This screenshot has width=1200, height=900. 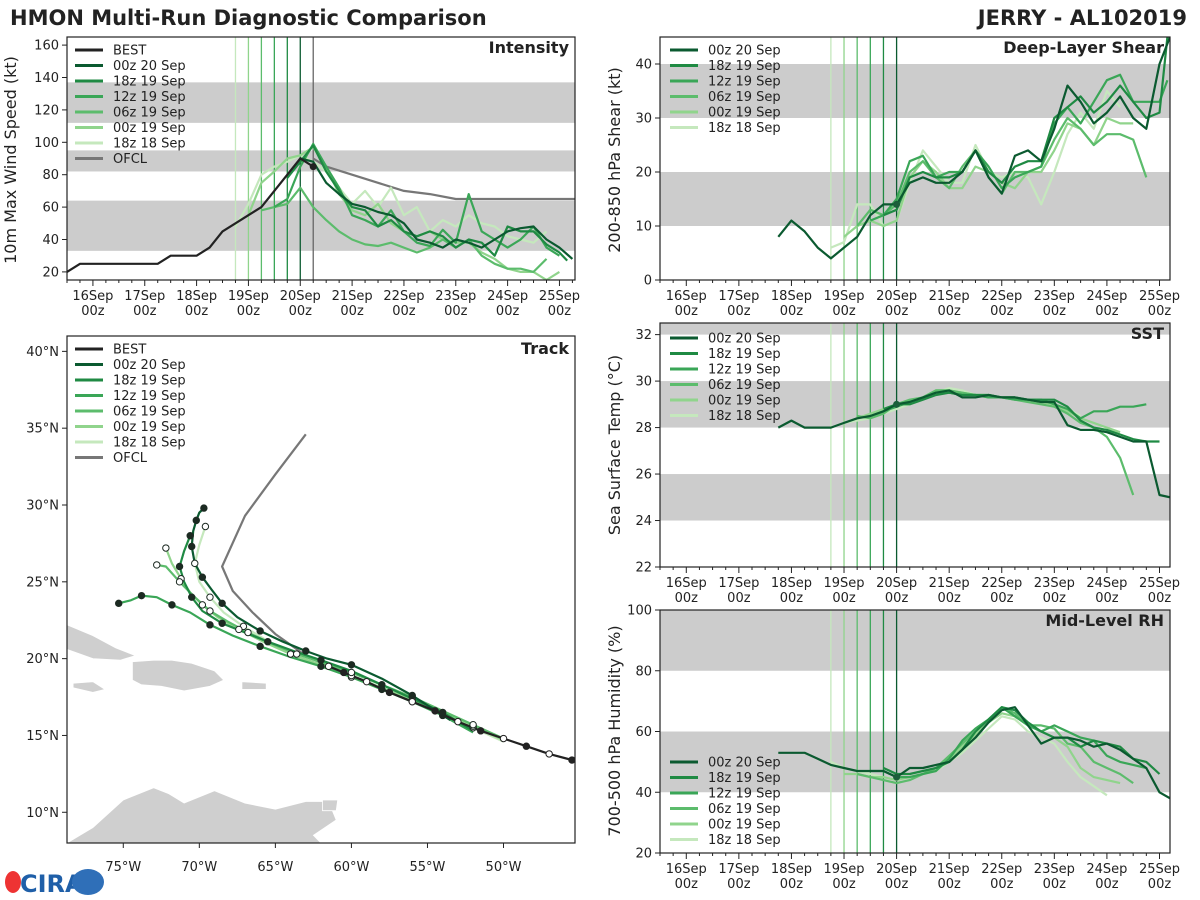 I want to click on rh-xtick-date: 17Sep, so click(x=738, y=869).